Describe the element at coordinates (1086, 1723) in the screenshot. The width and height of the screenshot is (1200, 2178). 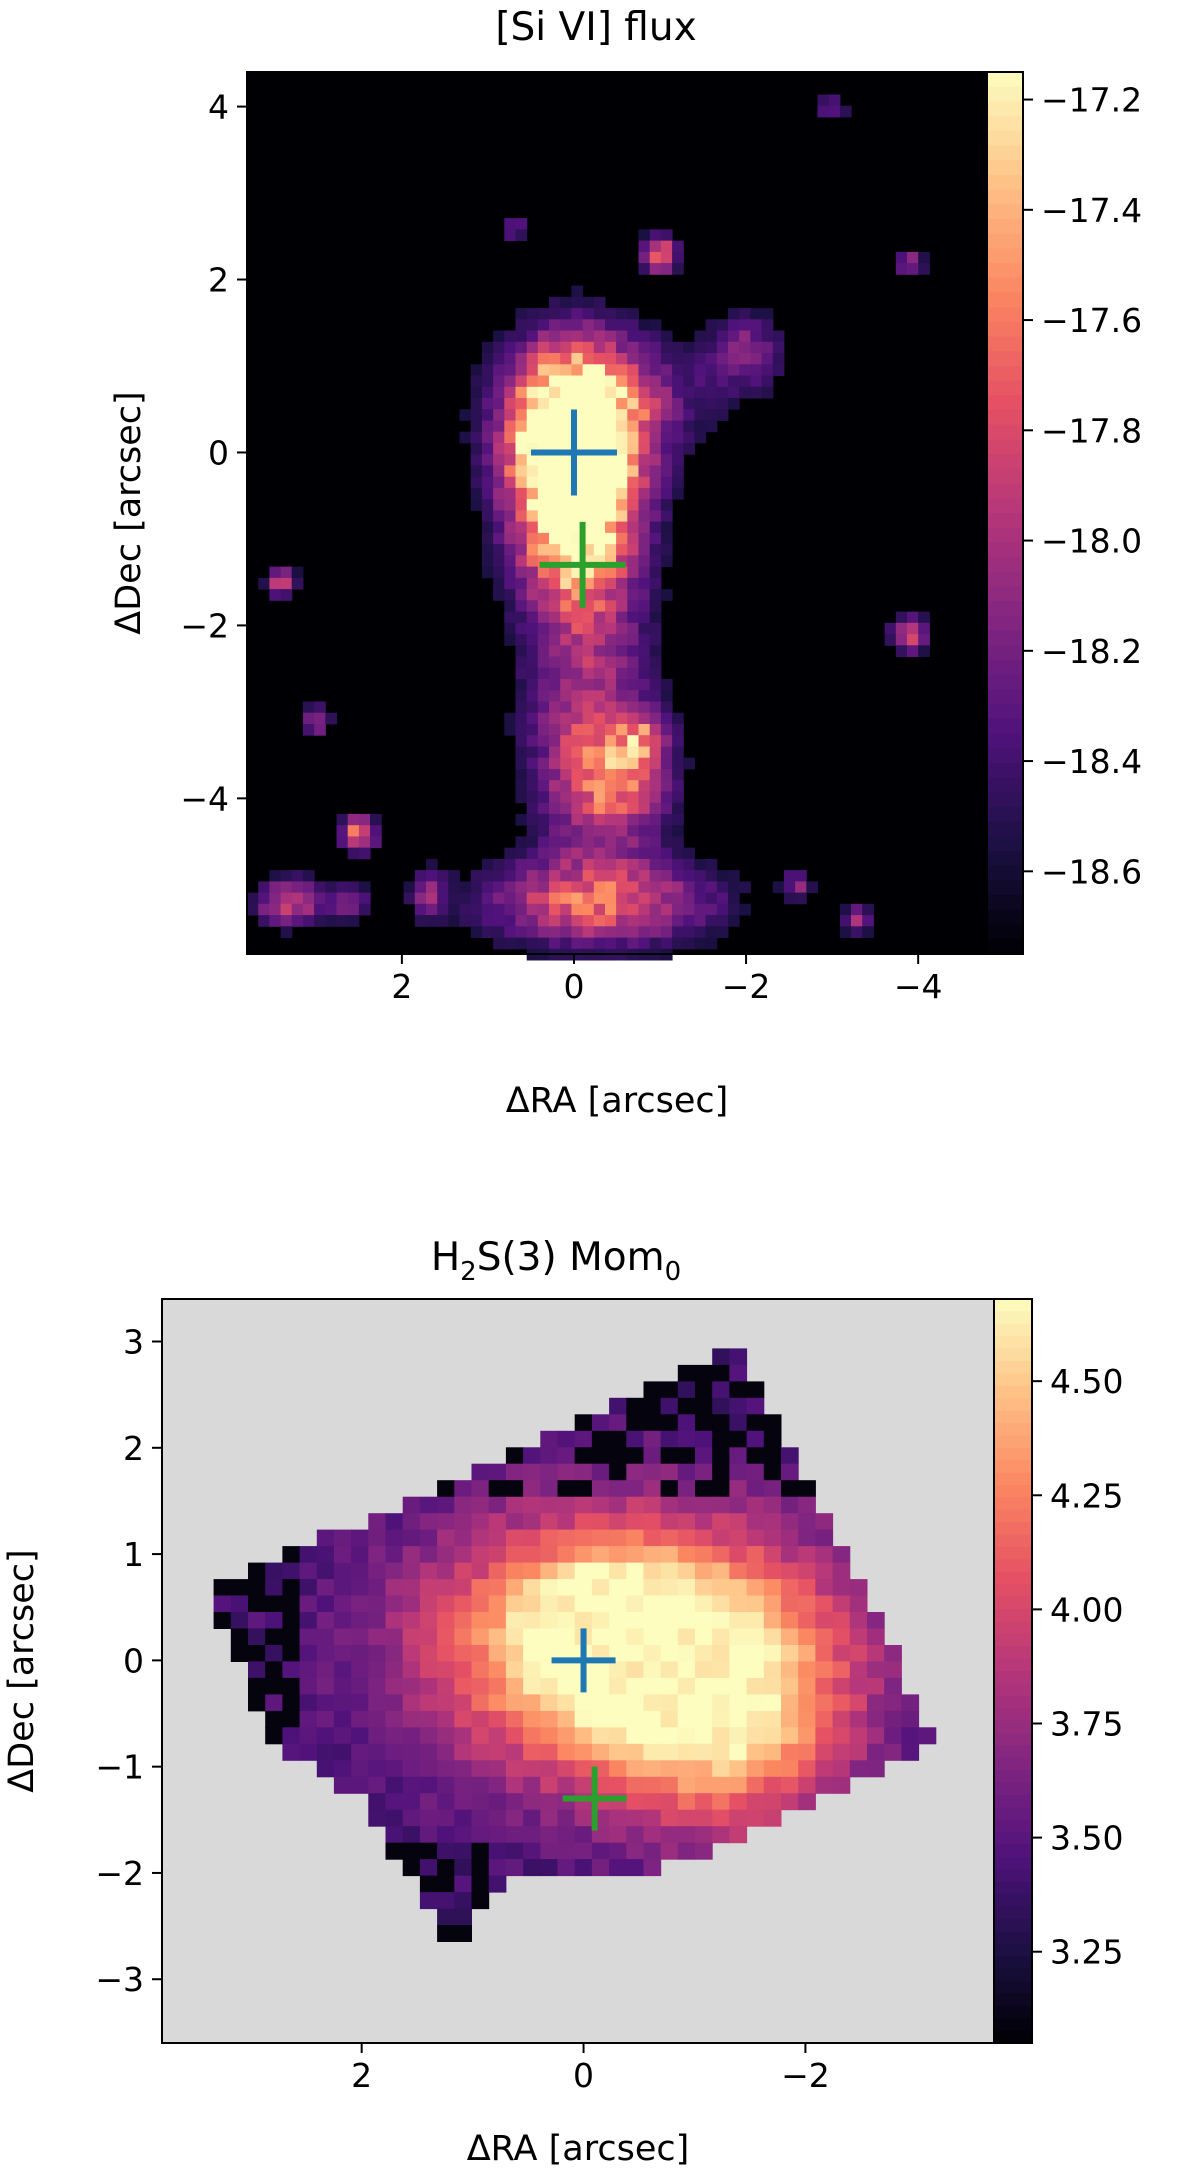
I see `colorbar-tick-label: 3.75` at that location.